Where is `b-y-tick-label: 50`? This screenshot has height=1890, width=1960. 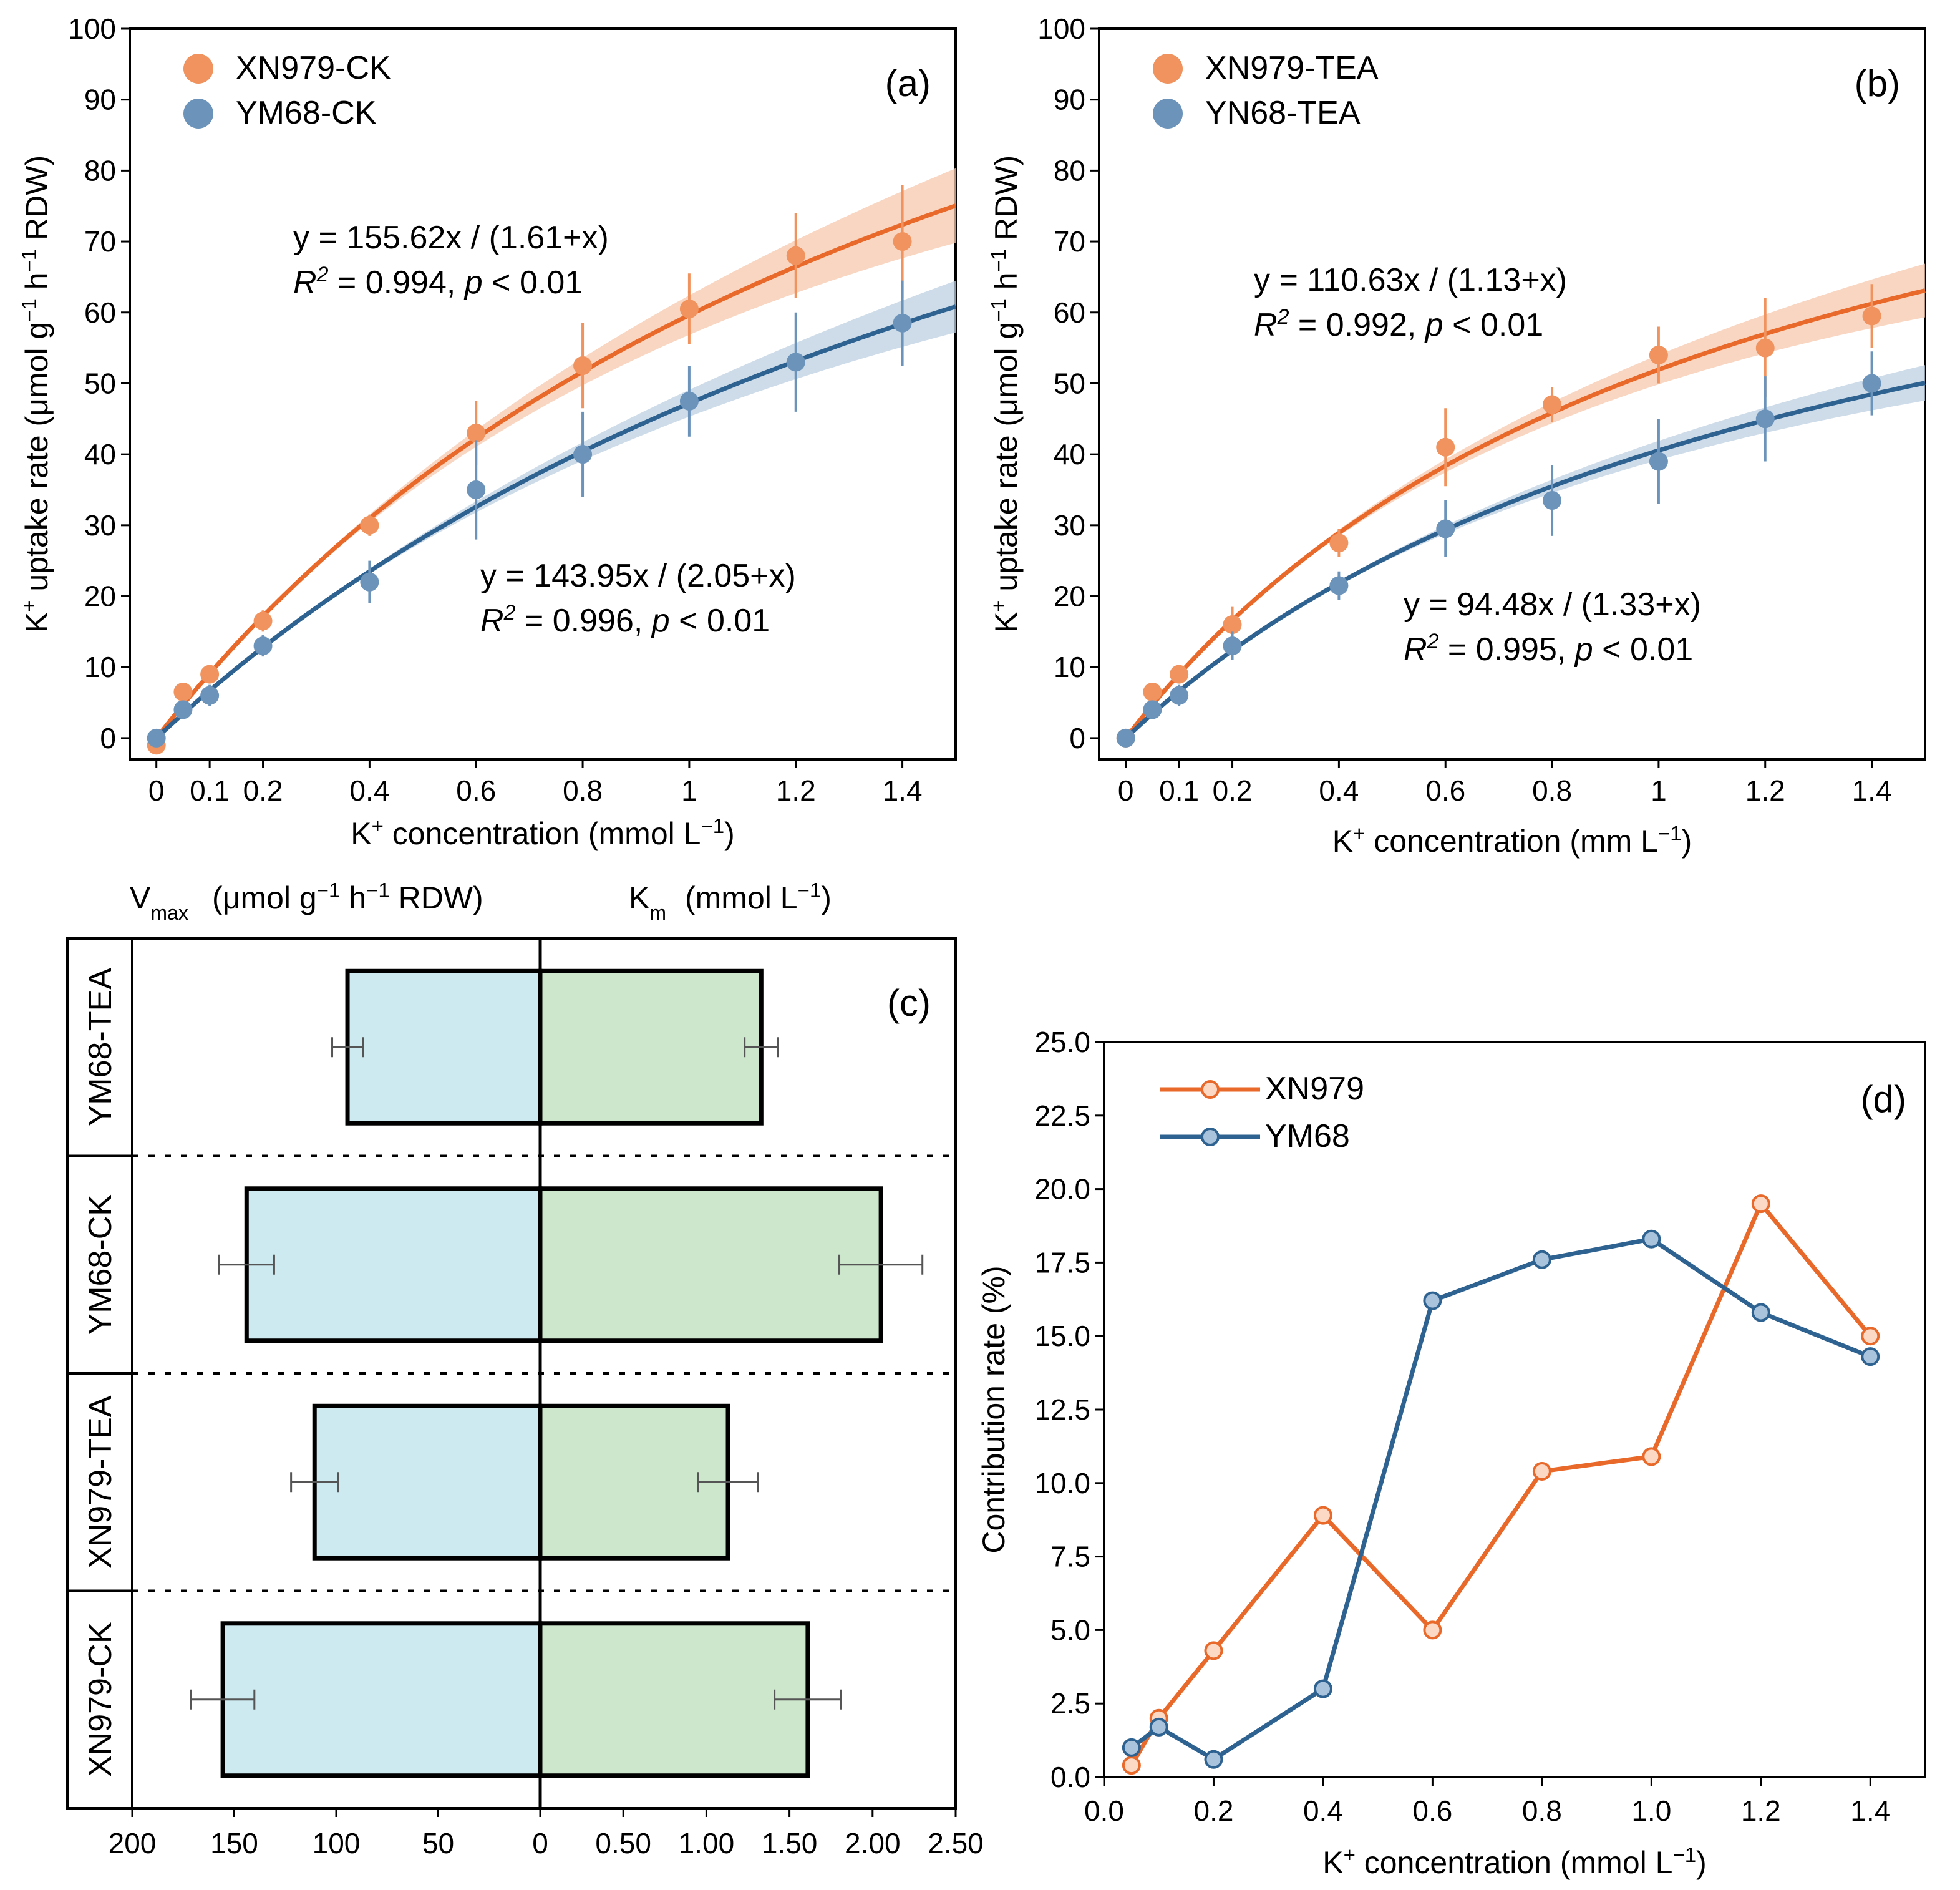 b-y-tick-label: 50 is located at coordinates (1069, 383).